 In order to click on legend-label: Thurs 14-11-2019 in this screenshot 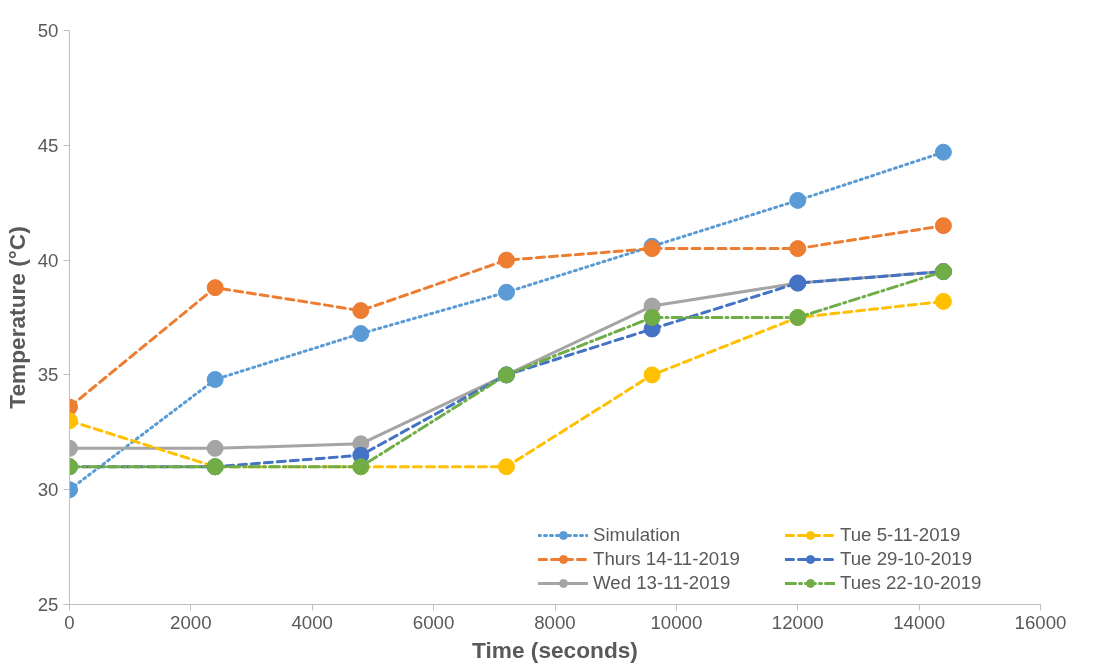, I will do `click(667, 559)`.